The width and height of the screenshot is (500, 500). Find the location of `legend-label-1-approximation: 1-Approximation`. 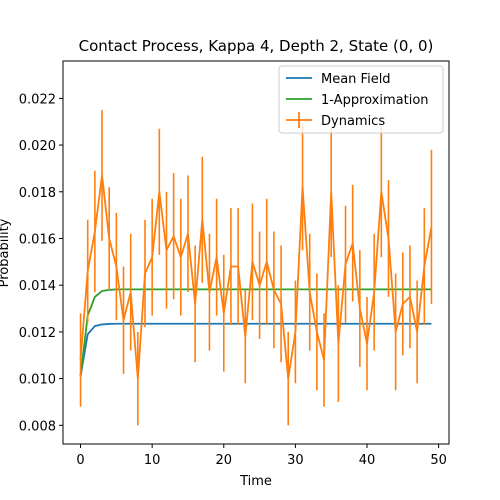

legend-label-1-approximation: 1-Approximation is located at coordinates (375, 100).